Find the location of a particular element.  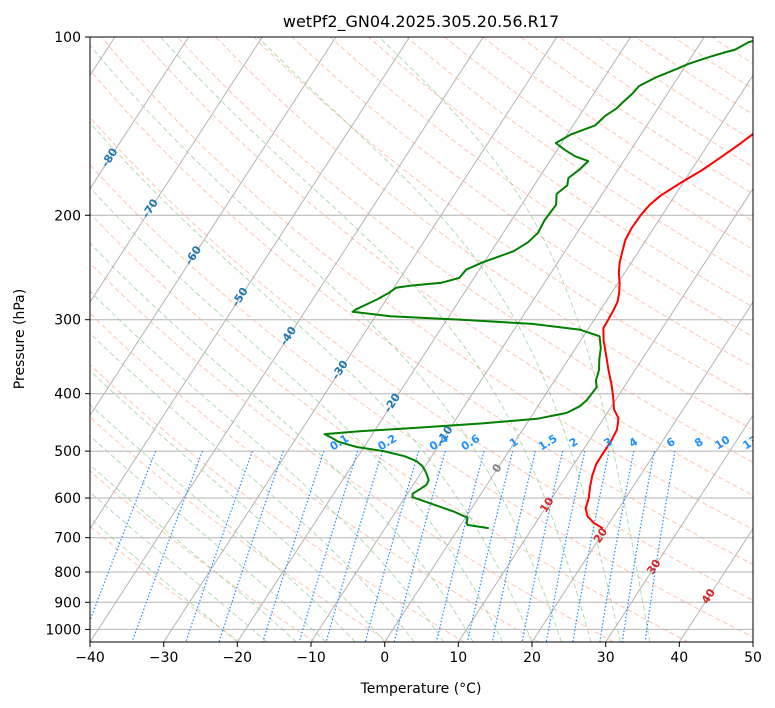

y-tick-label: 200 is located at coordinates (67, 216).